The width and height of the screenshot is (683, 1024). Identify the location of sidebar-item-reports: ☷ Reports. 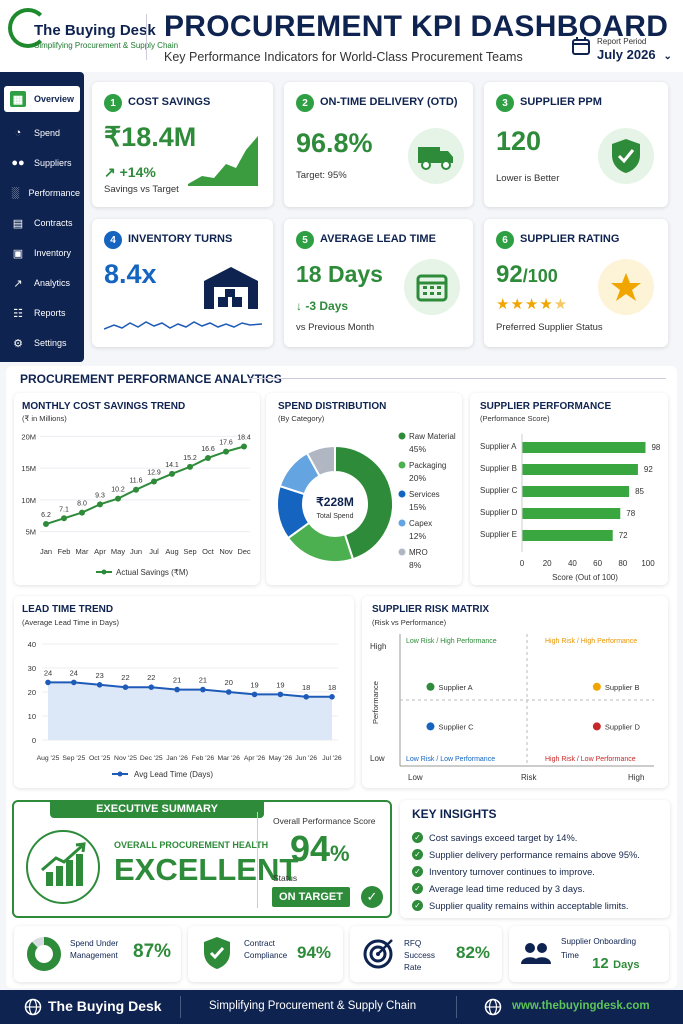
(42, 313).